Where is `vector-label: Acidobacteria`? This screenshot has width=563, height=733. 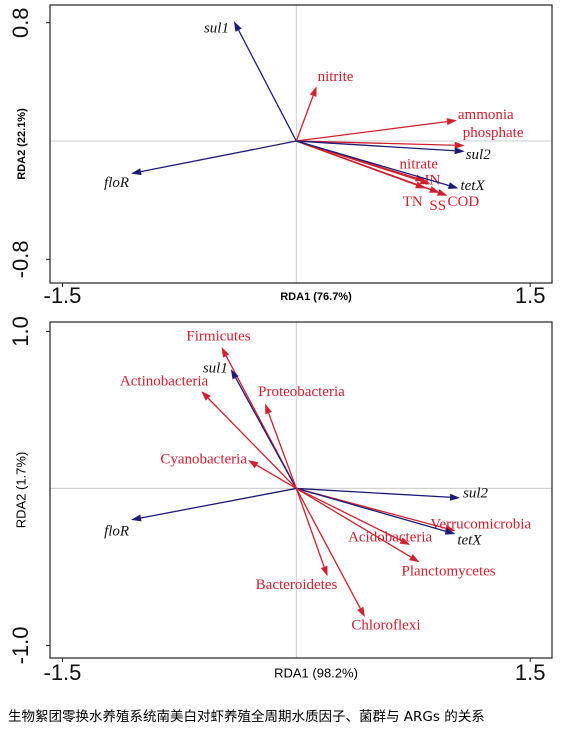
vector-label: Acidobacteria is located at coordinates (390, 537).